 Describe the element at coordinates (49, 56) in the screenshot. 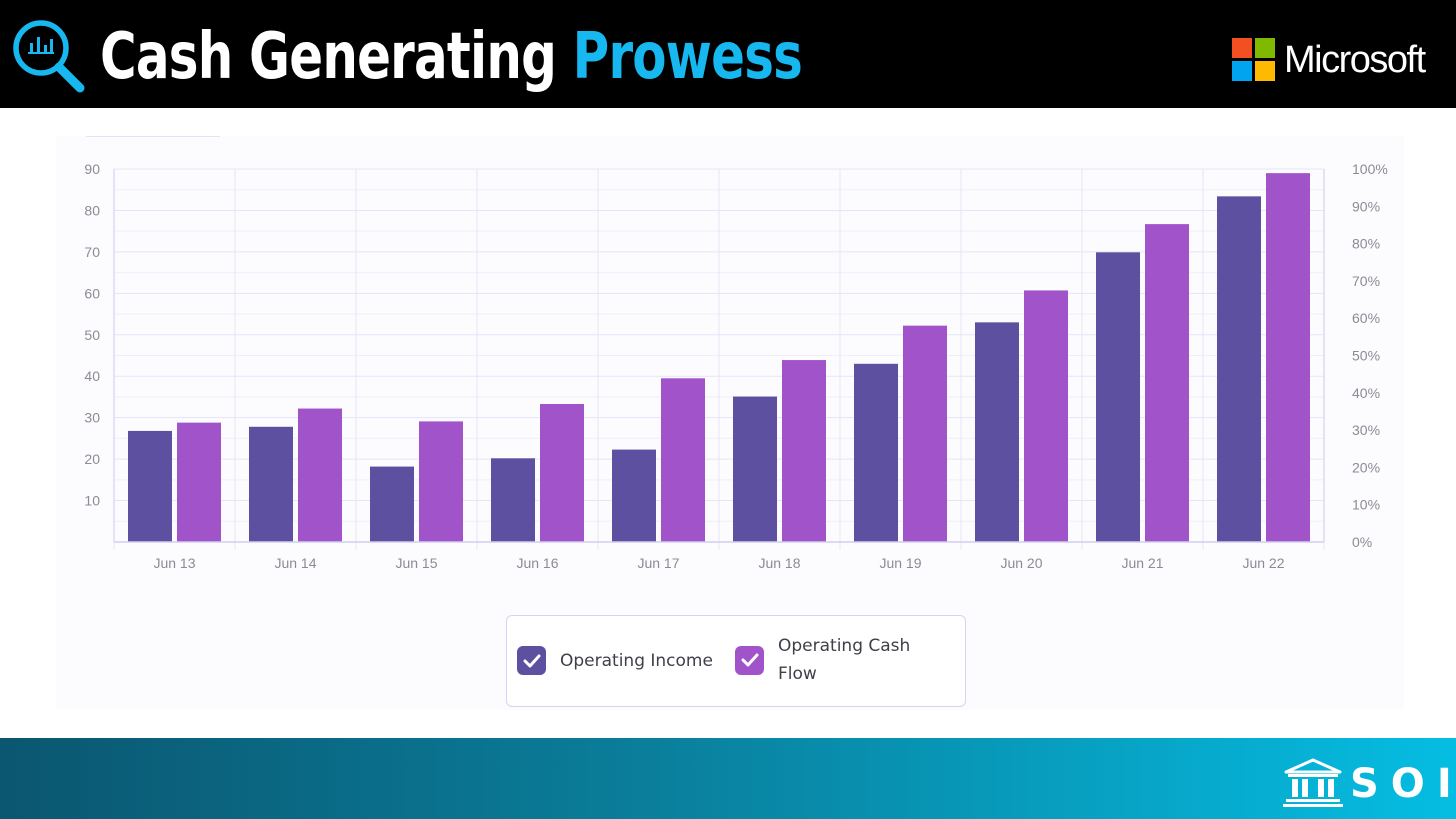

I see `magnifier-bar-chart-icon` at that location.